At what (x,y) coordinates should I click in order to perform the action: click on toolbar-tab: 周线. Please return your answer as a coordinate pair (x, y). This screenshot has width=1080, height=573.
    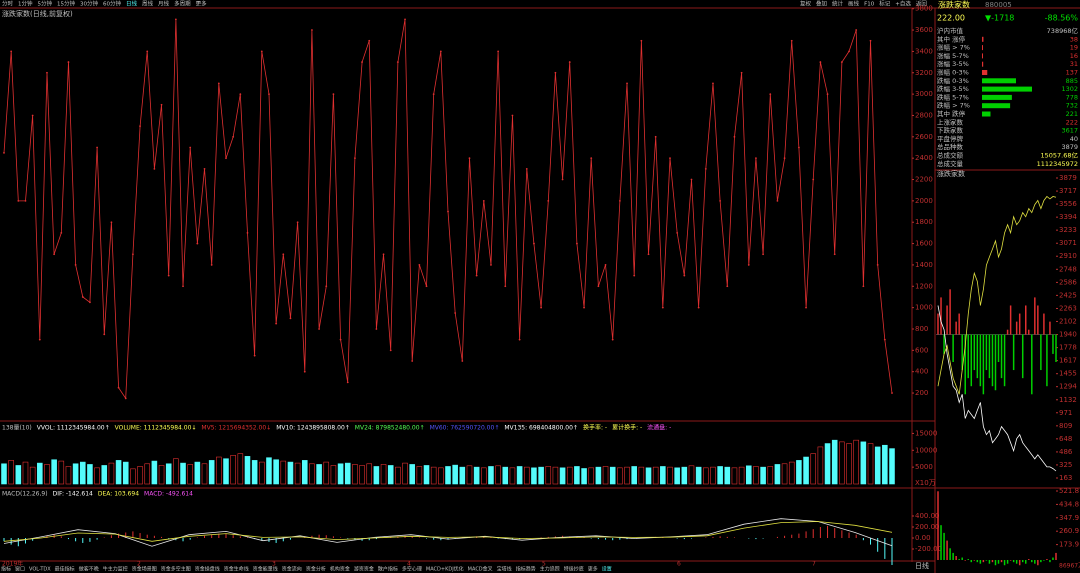
    Looking at the image, I should click on (148, 4).